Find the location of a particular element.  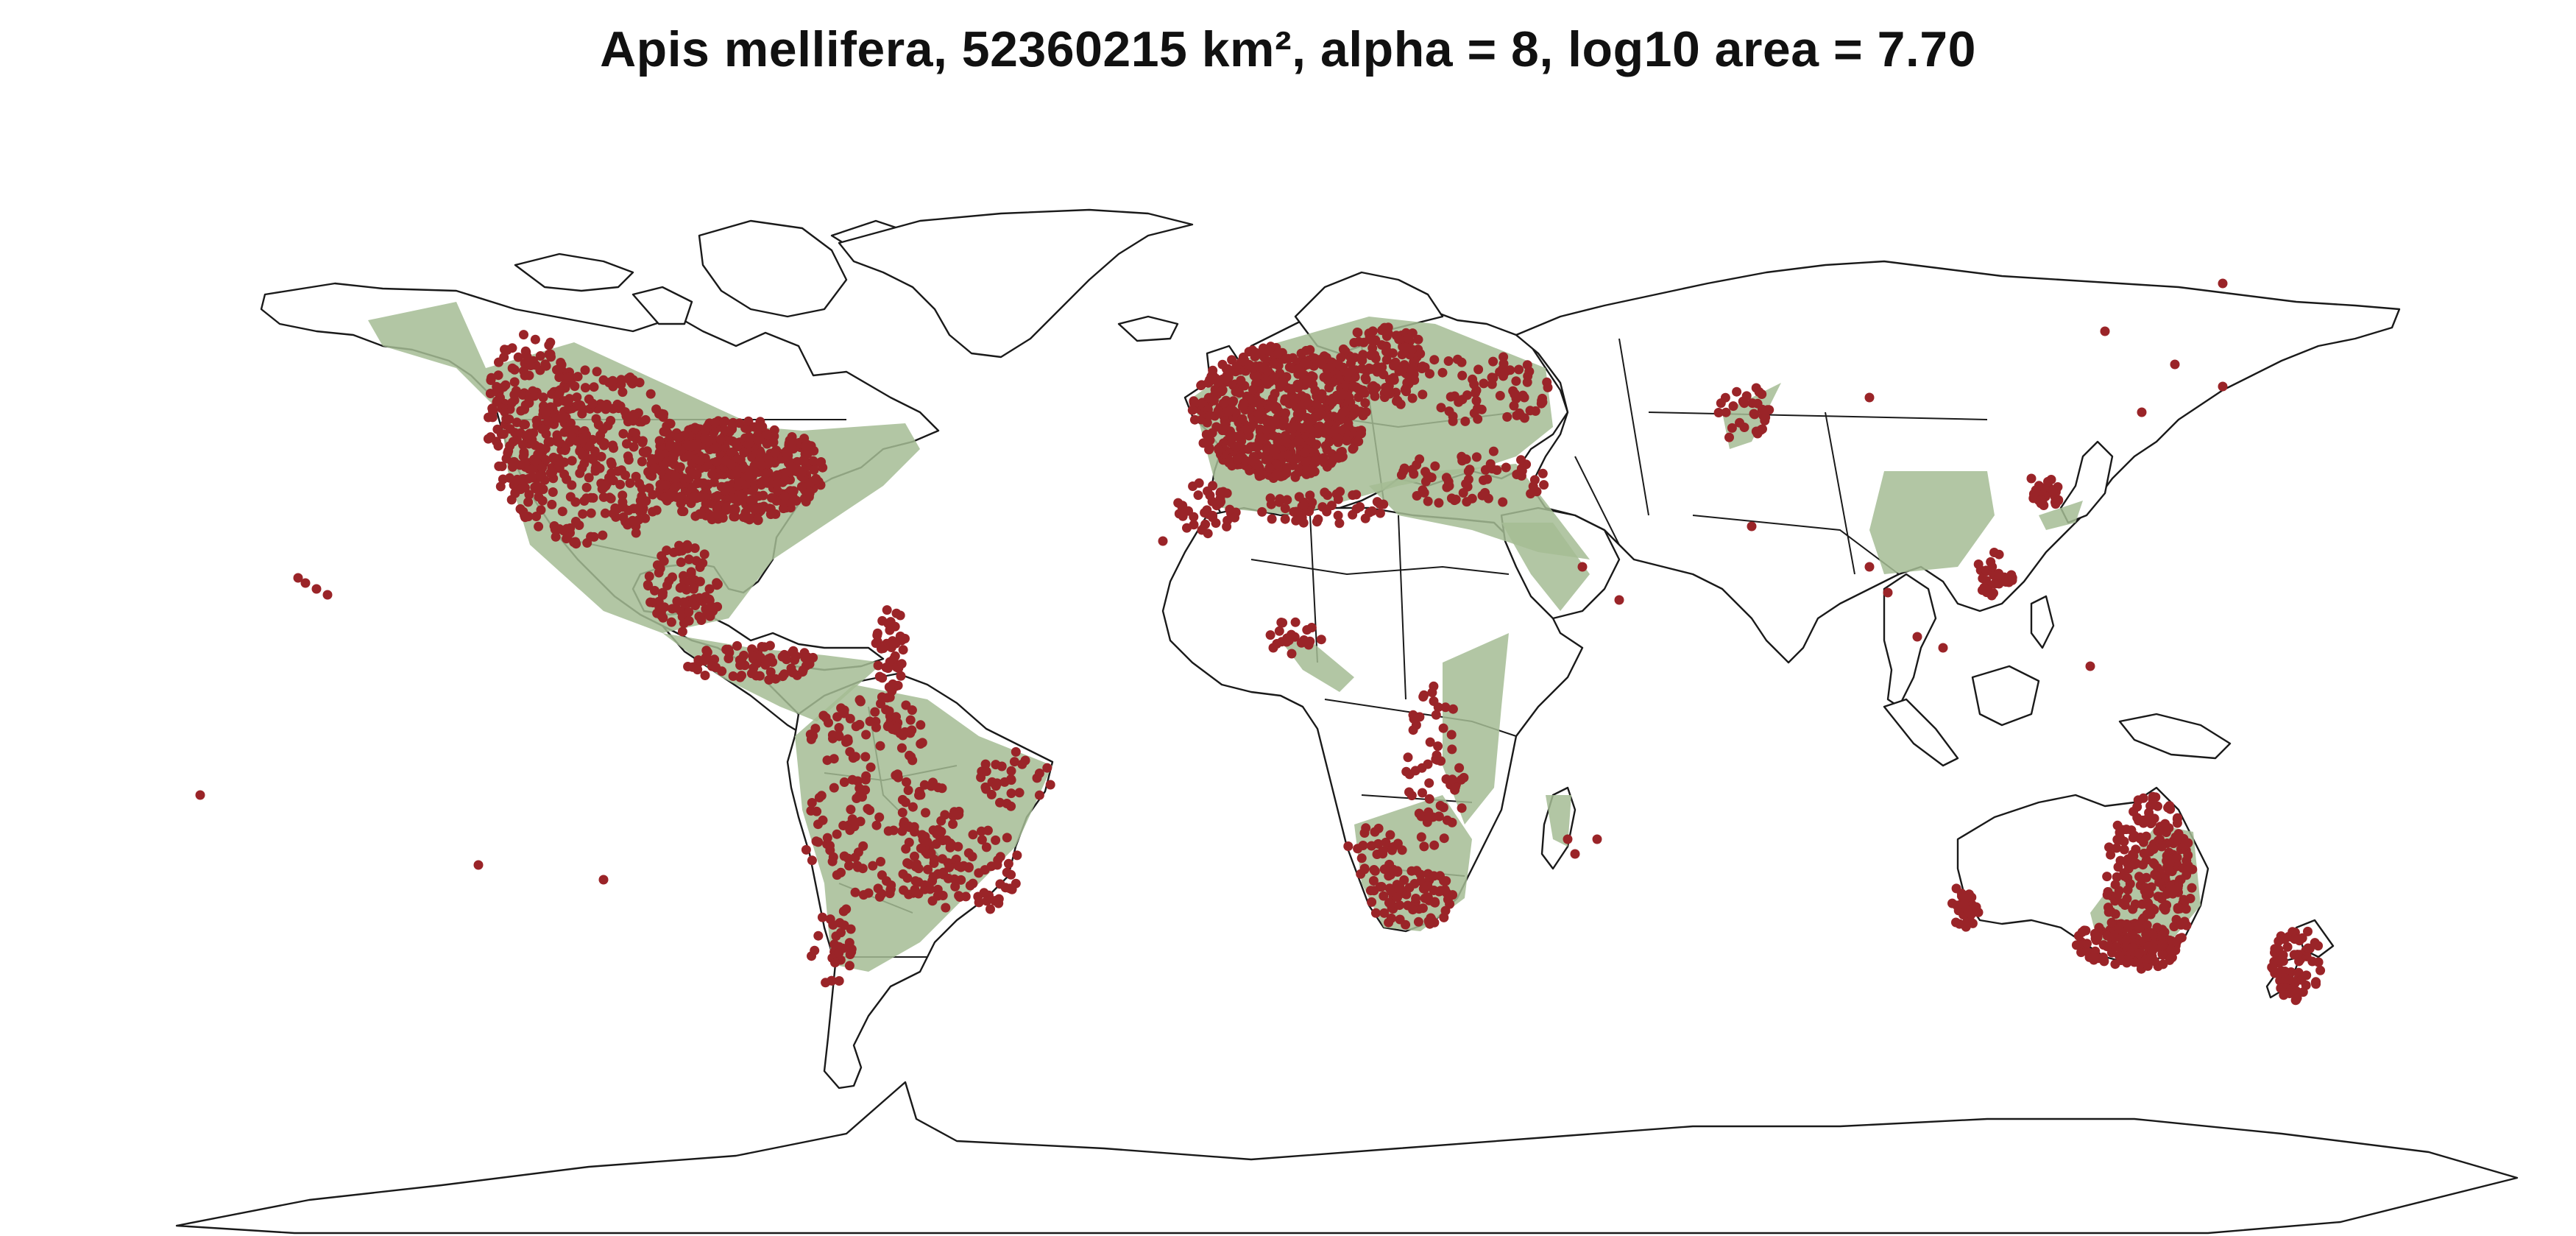

asia-landmass is located at coordinates (1958, 462).